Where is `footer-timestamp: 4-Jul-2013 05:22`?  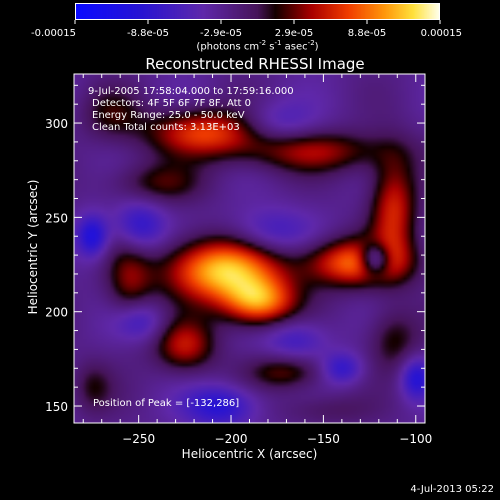
footer-timestamp: 4-Jul-2013 05:22 is located at coordinates (452, 489).